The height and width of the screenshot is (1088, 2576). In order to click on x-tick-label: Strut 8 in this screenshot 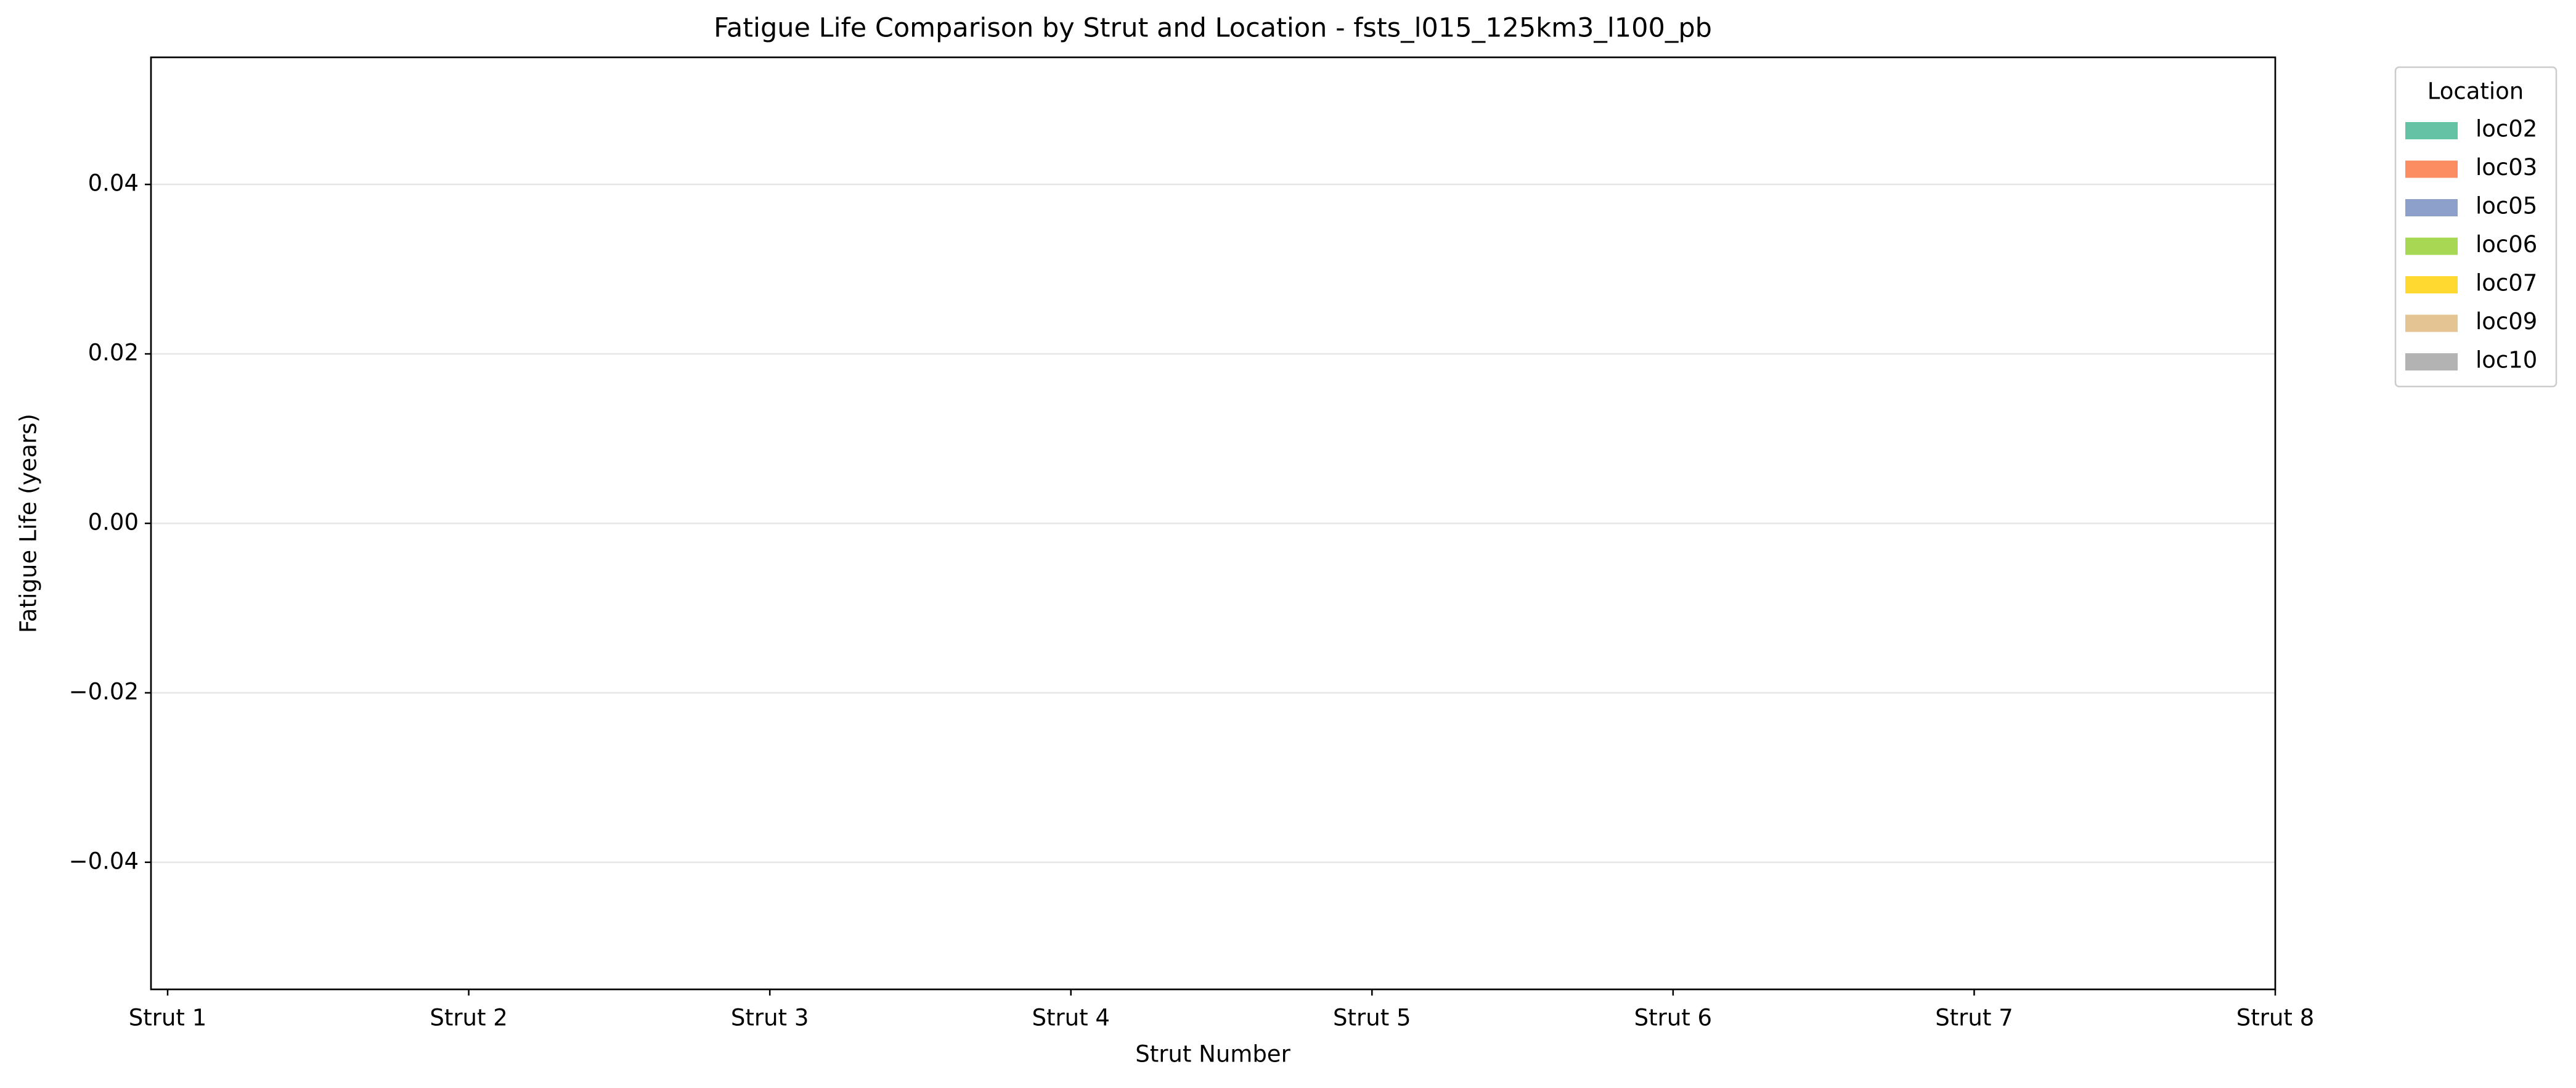, I will do `click(2275, 1018)`.